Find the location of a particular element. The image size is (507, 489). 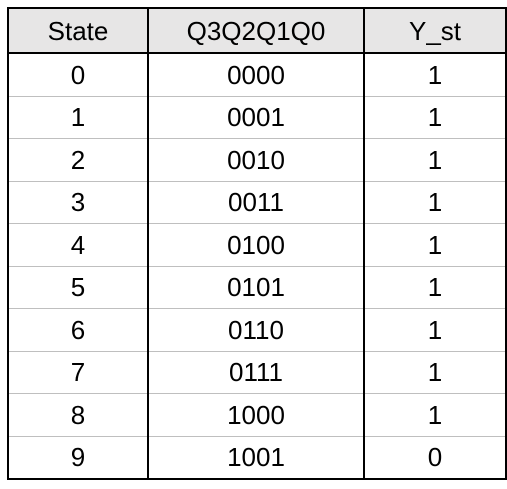

cell-q-bits: 0001 is located at coordinates (256, 117).